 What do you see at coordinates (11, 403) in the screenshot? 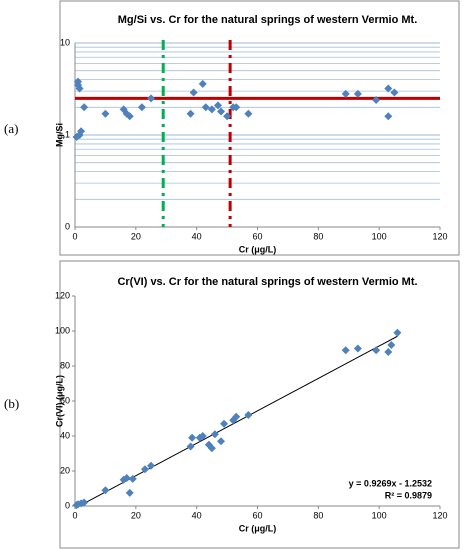
I see `panel-label: (b)` at bounding box center [11, 403].